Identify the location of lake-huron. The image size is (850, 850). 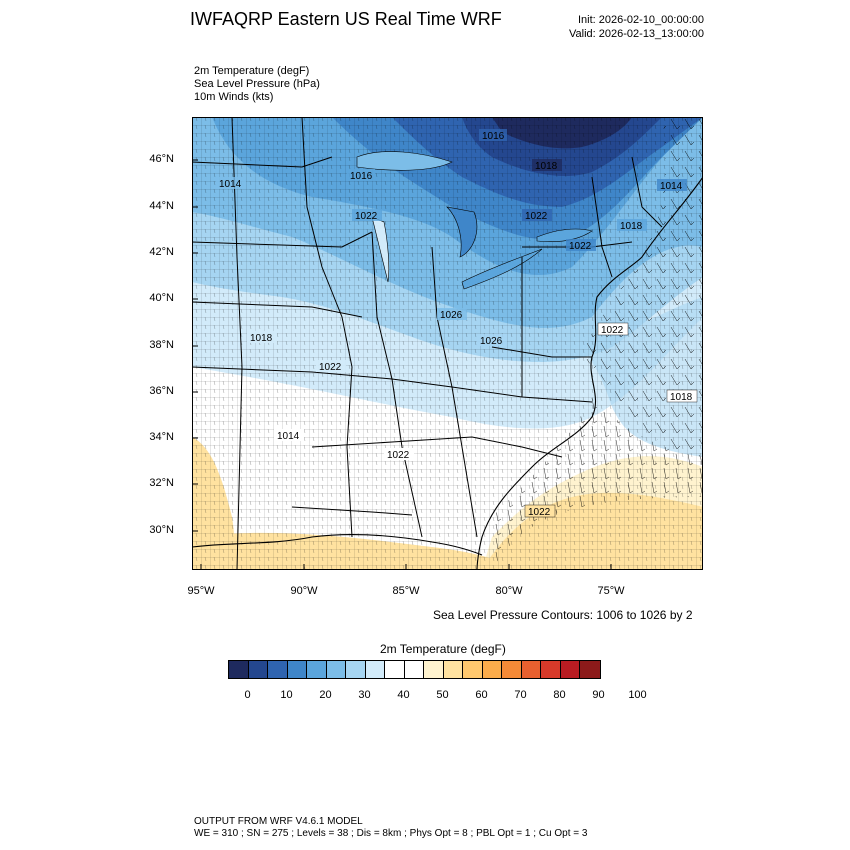
(462, 232).